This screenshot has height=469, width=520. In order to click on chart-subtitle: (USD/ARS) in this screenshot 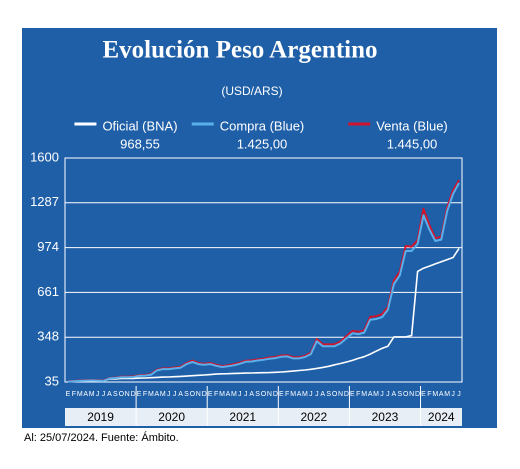, I will do `click(251, 91)`.